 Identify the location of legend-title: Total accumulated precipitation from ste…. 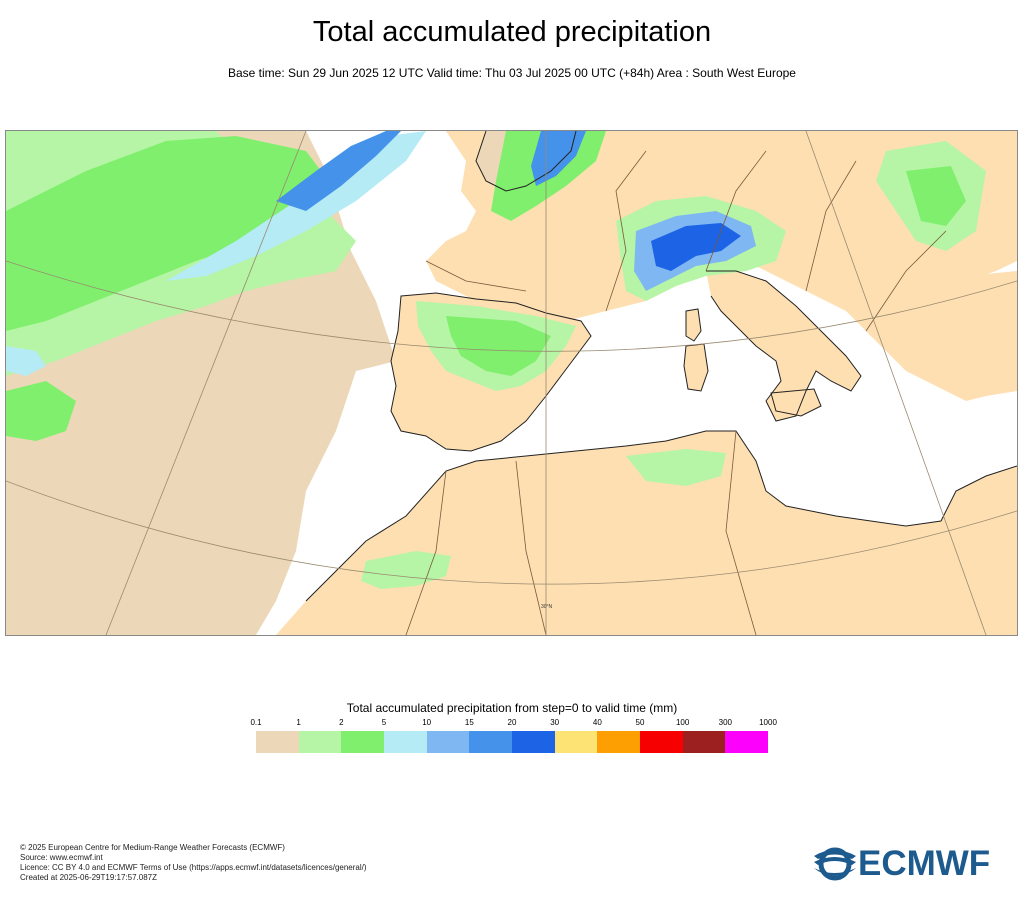
(512, 708).